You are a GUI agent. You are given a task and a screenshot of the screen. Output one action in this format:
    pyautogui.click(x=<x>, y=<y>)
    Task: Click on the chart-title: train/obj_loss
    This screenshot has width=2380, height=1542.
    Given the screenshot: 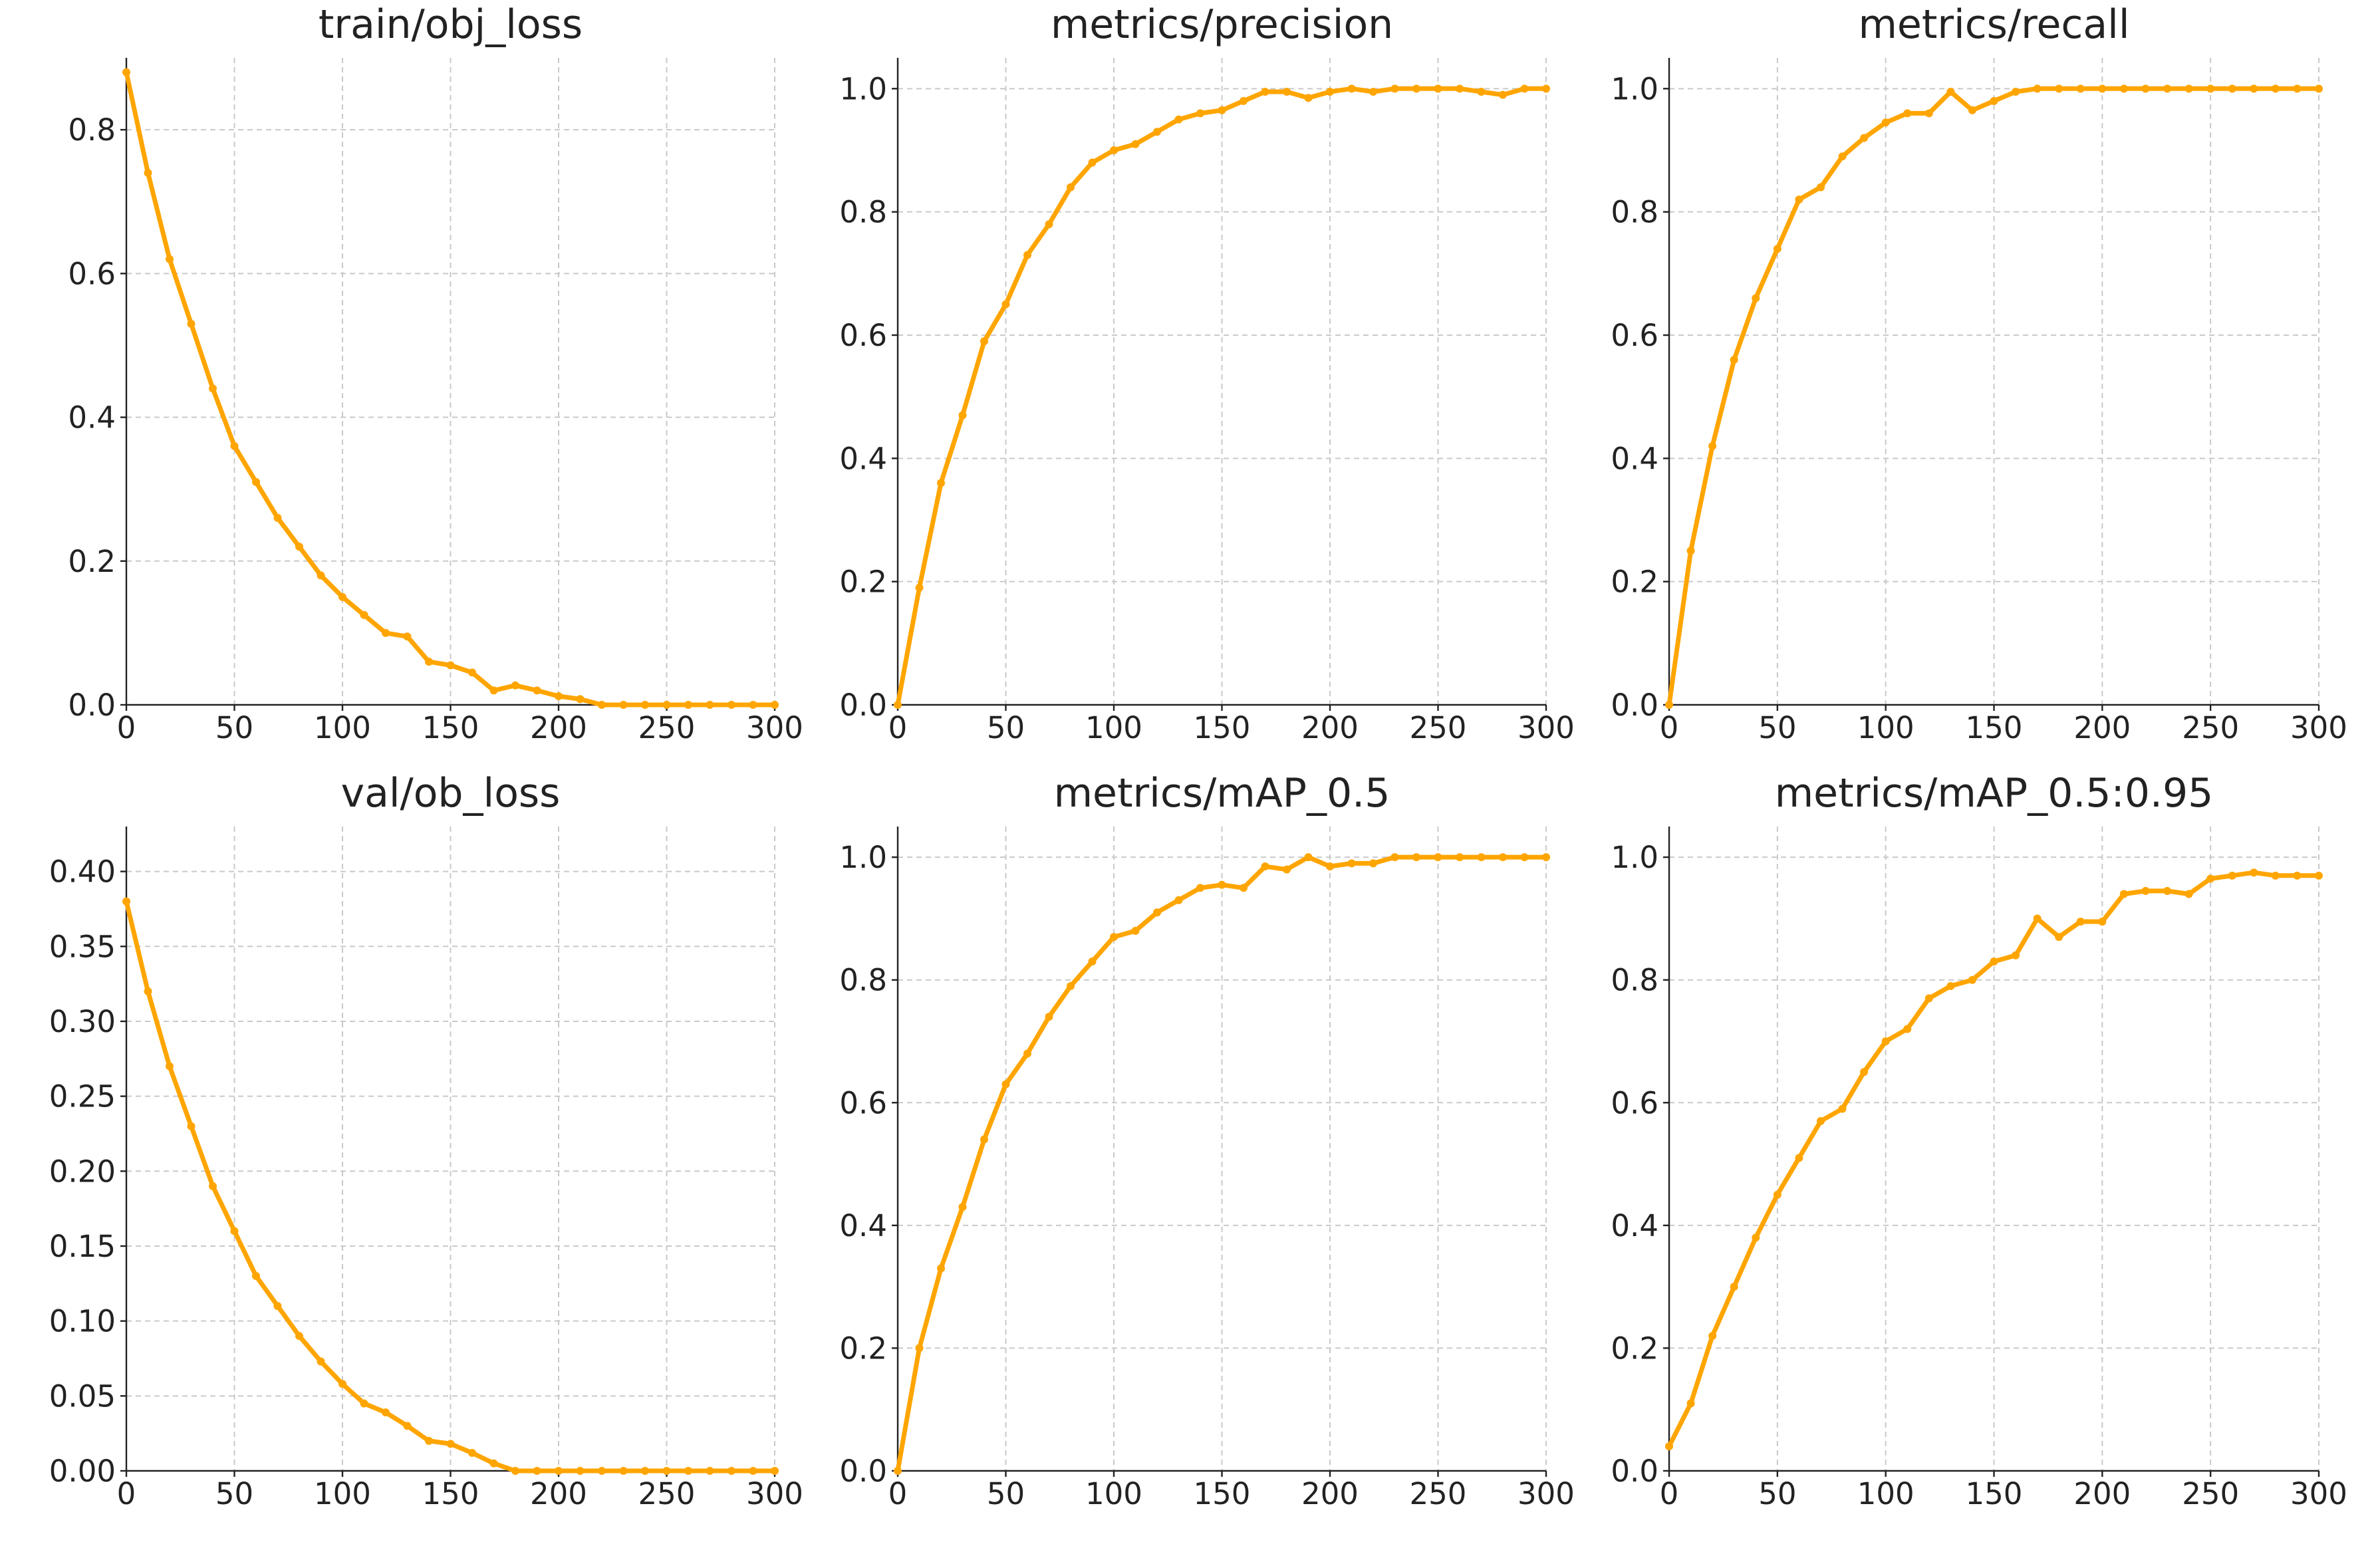 What is the action you would take?
    pyautogui.click(x=451, y=24)
    